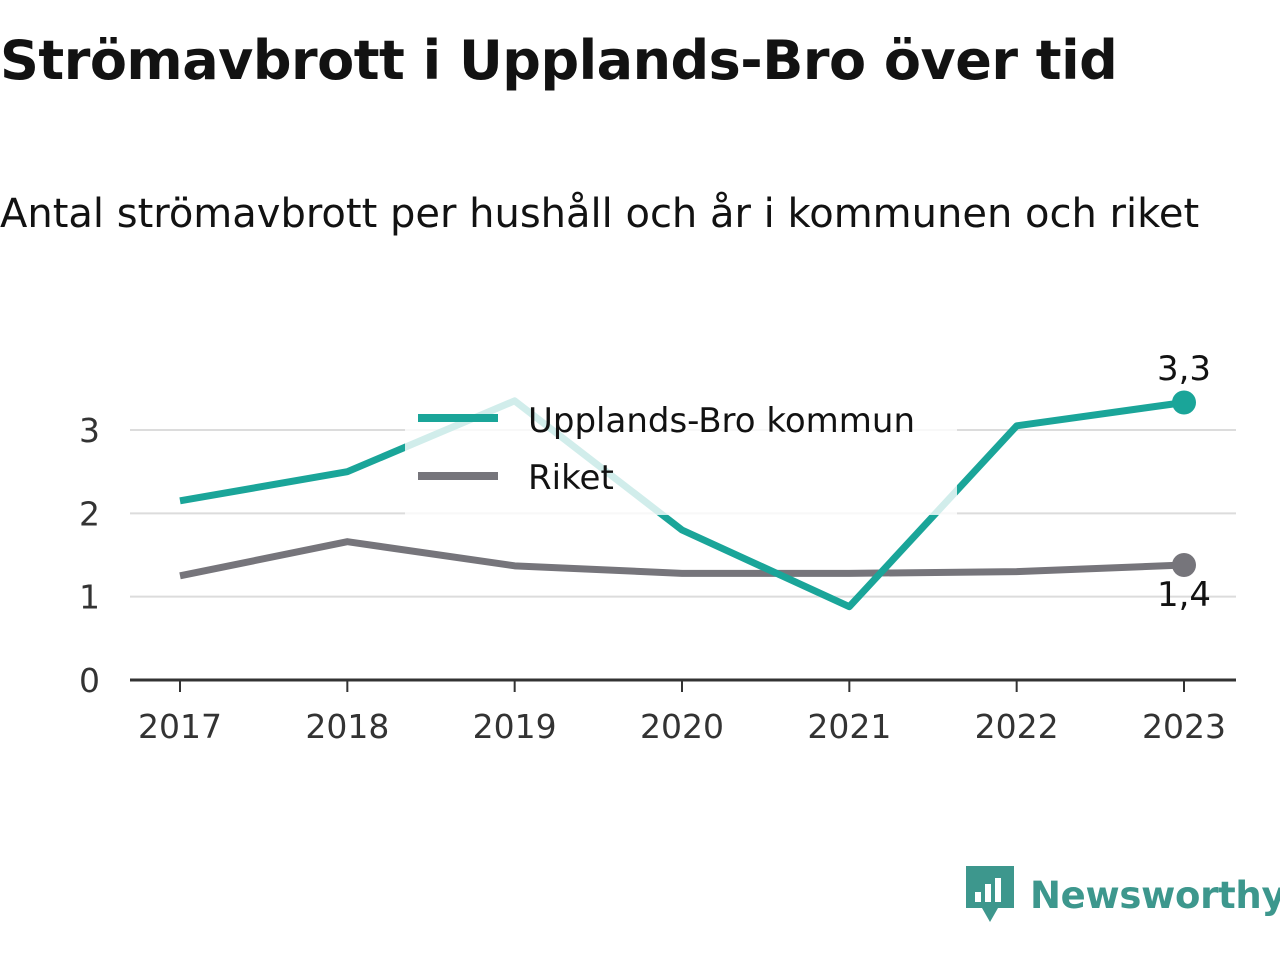  Describe the element at coordinates (559, 60) in the screenshot. I see `chart-title: Strömavbrott i Upplands-Bro över tid` at that location.